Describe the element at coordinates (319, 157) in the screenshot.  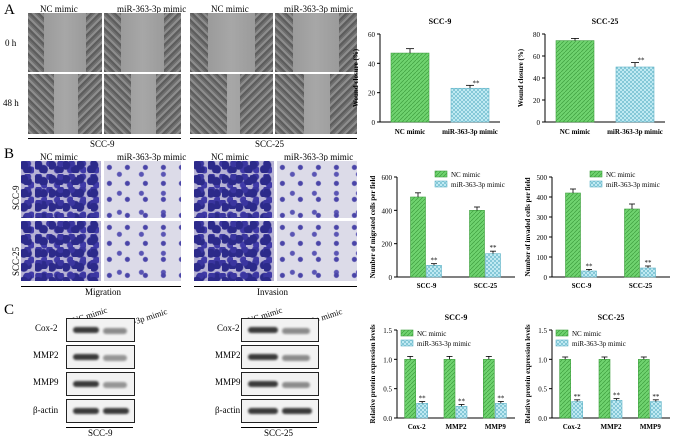
I see `col-label: miR-363-3p mimic` at that location.